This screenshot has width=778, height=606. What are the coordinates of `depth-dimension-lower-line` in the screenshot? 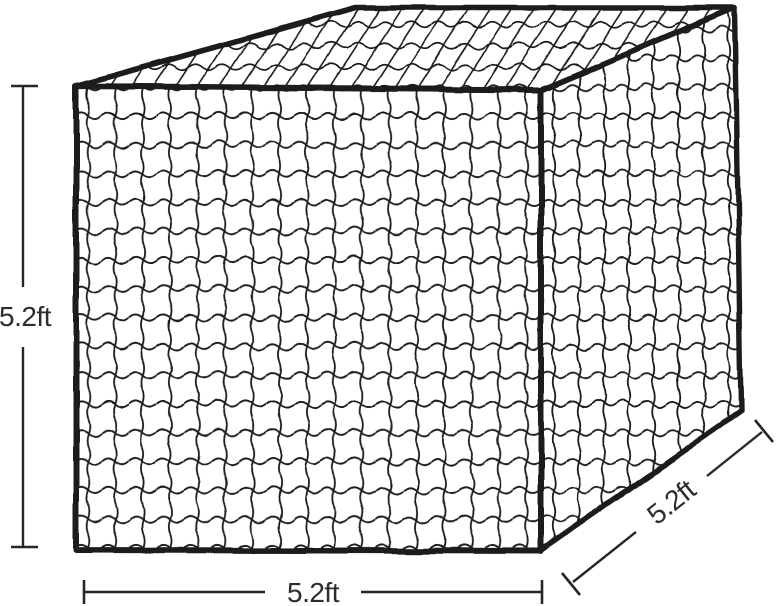 It's located at (604, 557).